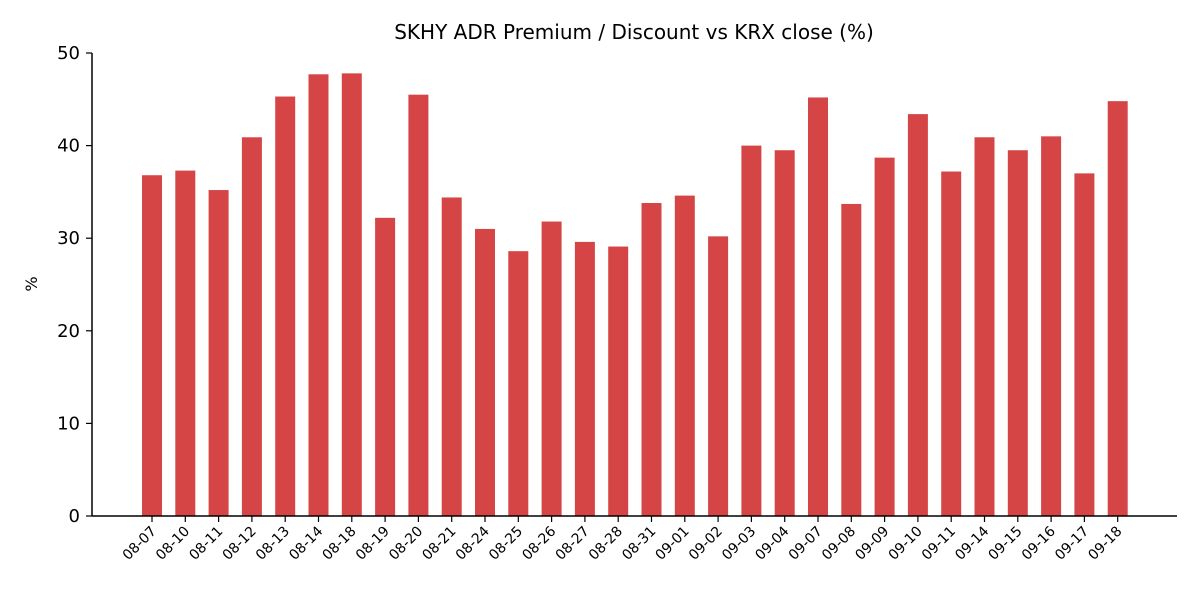 The height and width of the screenshot is (600, 1200). I want to click on x-tick-label: 08-20, so click(406, 544).